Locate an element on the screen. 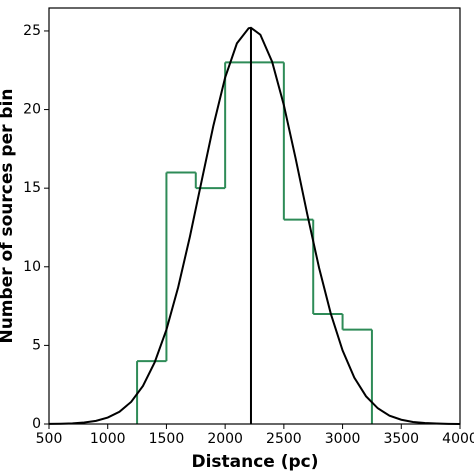 Image resolution: width=474 pixels, height=474 pixels. y-tick-label: 10 is located at coordinates (32, 267).